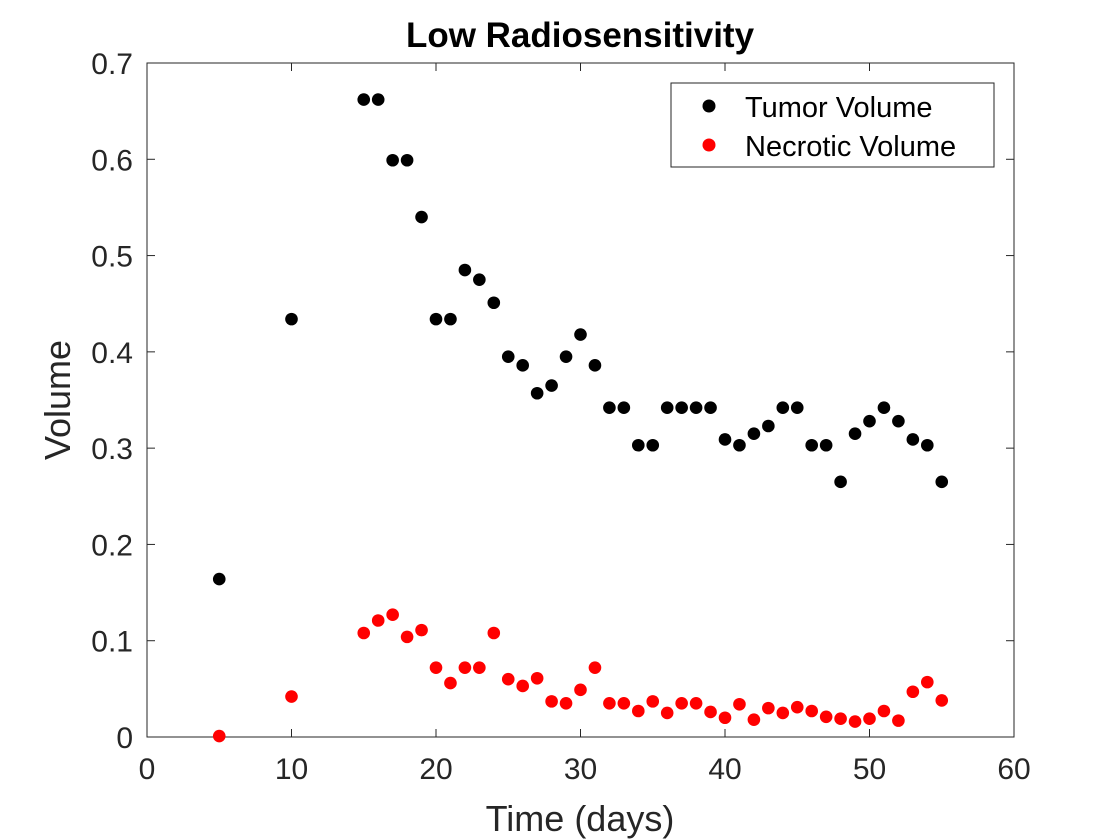 Image resolution: width=1120 pixels, height=840 pixels. Describe the element at coordinates (112, 160) in the screenshot. I see `y-tick-label: 0.6` at that location.